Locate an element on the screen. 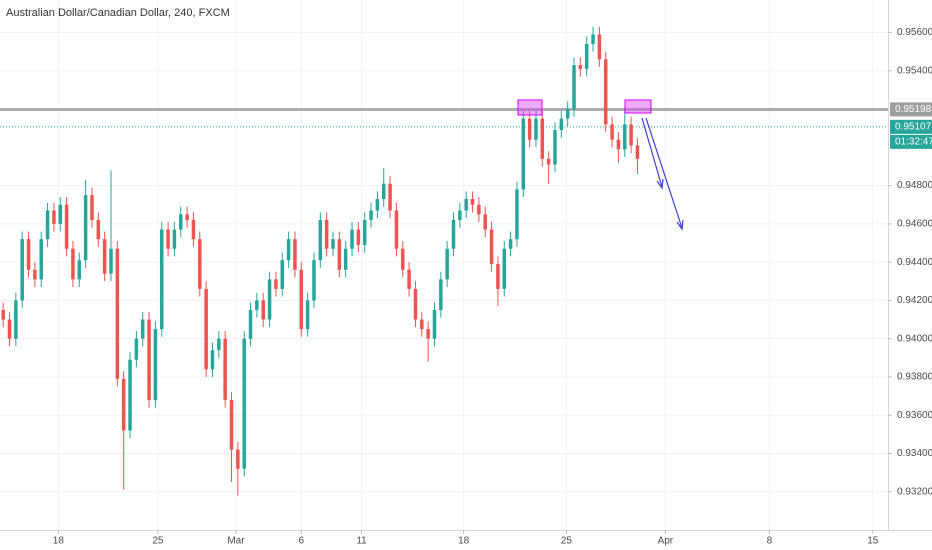 This screenshot has width=932, height=550. x-tick-label: Mar is located at coordinates (236, 541).